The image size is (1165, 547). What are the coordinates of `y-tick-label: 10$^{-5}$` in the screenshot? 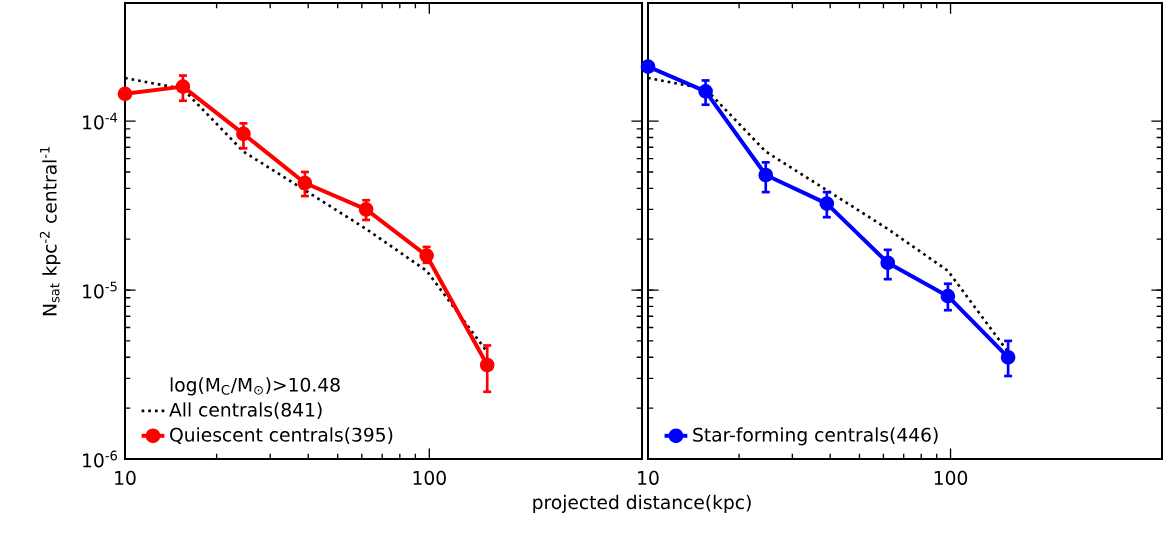 It's located at (100, 290).